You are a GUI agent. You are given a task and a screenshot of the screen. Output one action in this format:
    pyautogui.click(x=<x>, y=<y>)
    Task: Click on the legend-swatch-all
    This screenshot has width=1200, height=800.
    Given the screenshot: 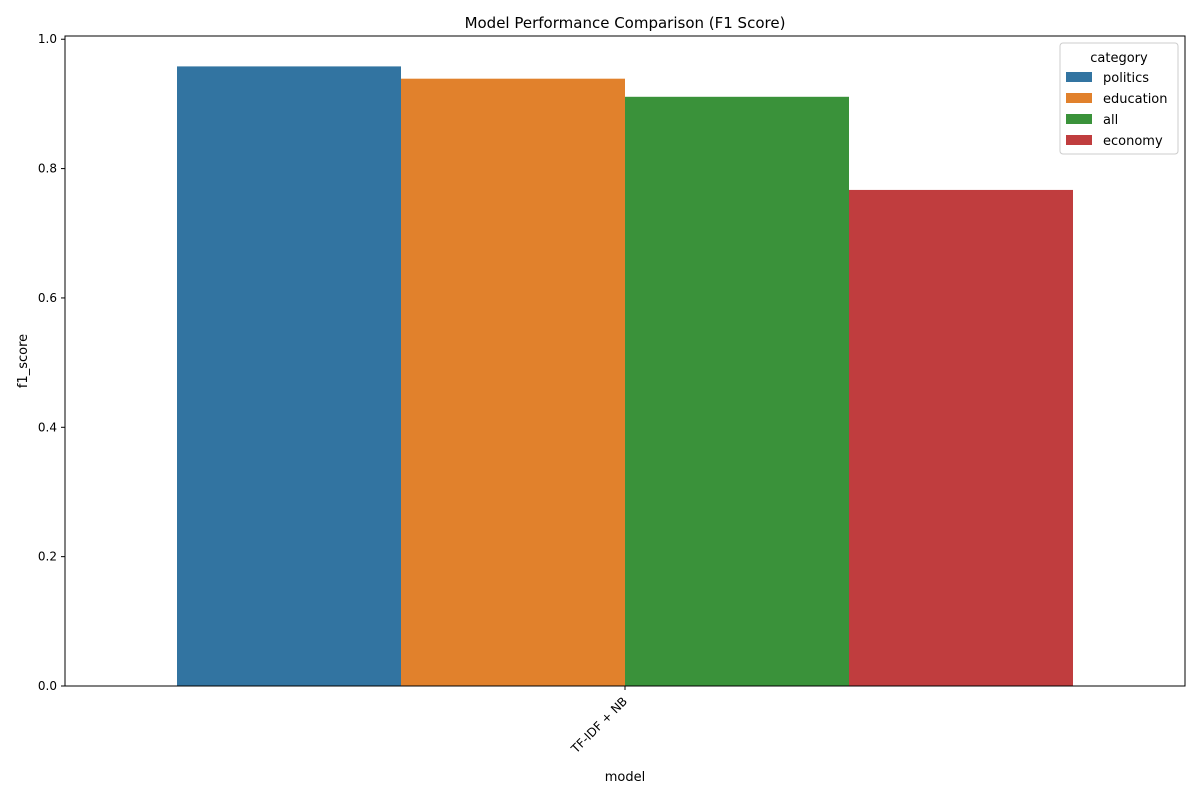 What is the action you would take?
    pyautogui.click(x=1079, y=119)
    